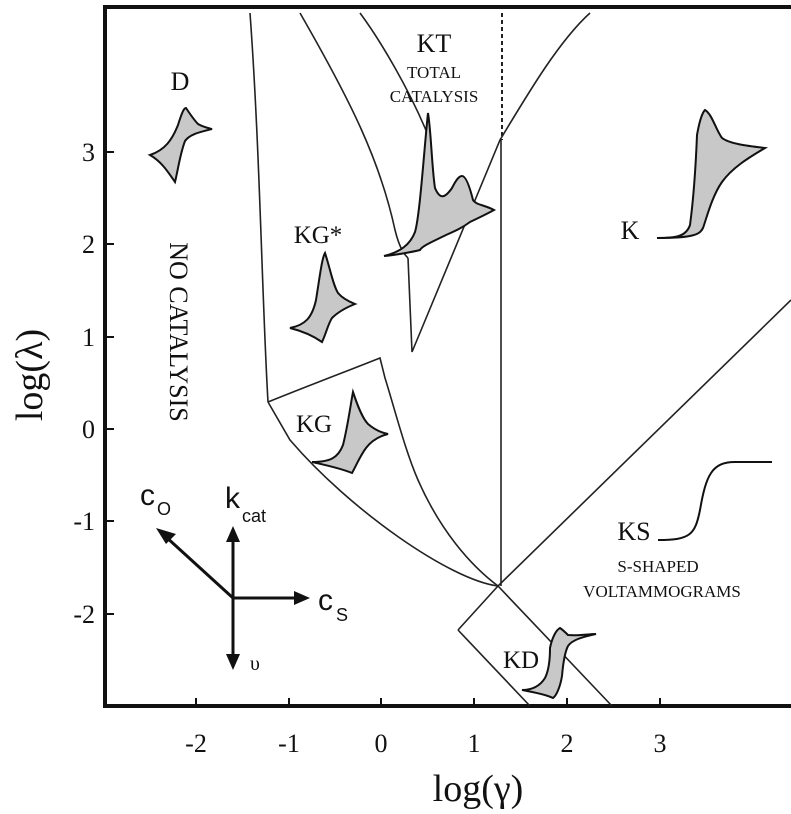 Image resolution: width=791 pixels, height=814 pixels. Describe the element at coordinates (342, 615) in the screenshot. I see `arrow-label-cs-sub: S` at that location.